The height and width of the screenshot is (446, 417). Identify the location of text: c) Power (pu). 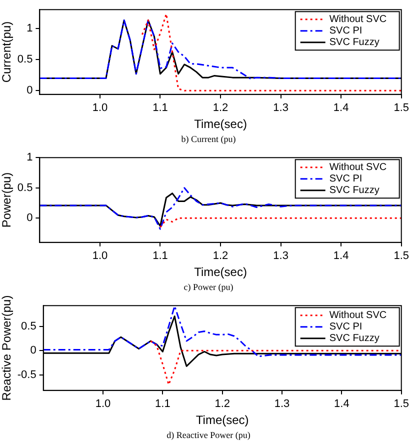
(208, 287).